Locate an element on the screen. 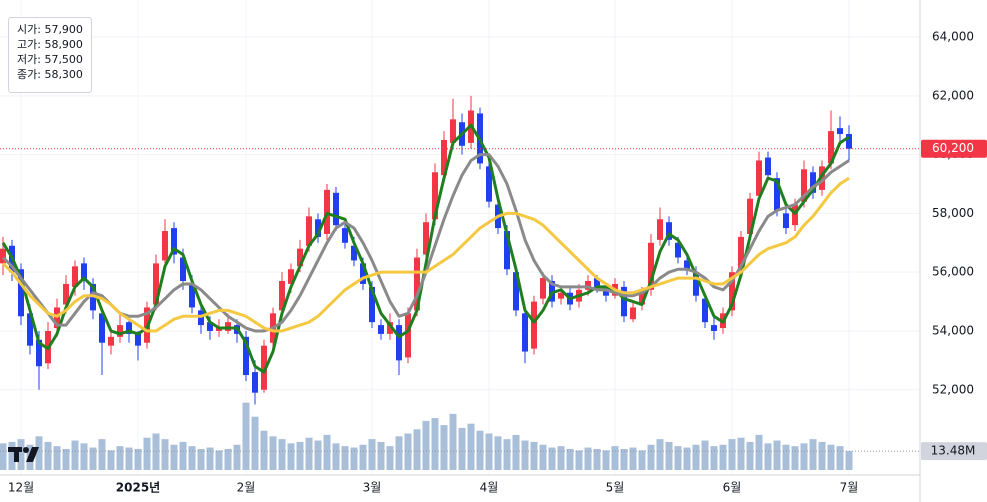 The image size is (987, 502). x-tick-label: 4월 is located at coordinates (489, 488).